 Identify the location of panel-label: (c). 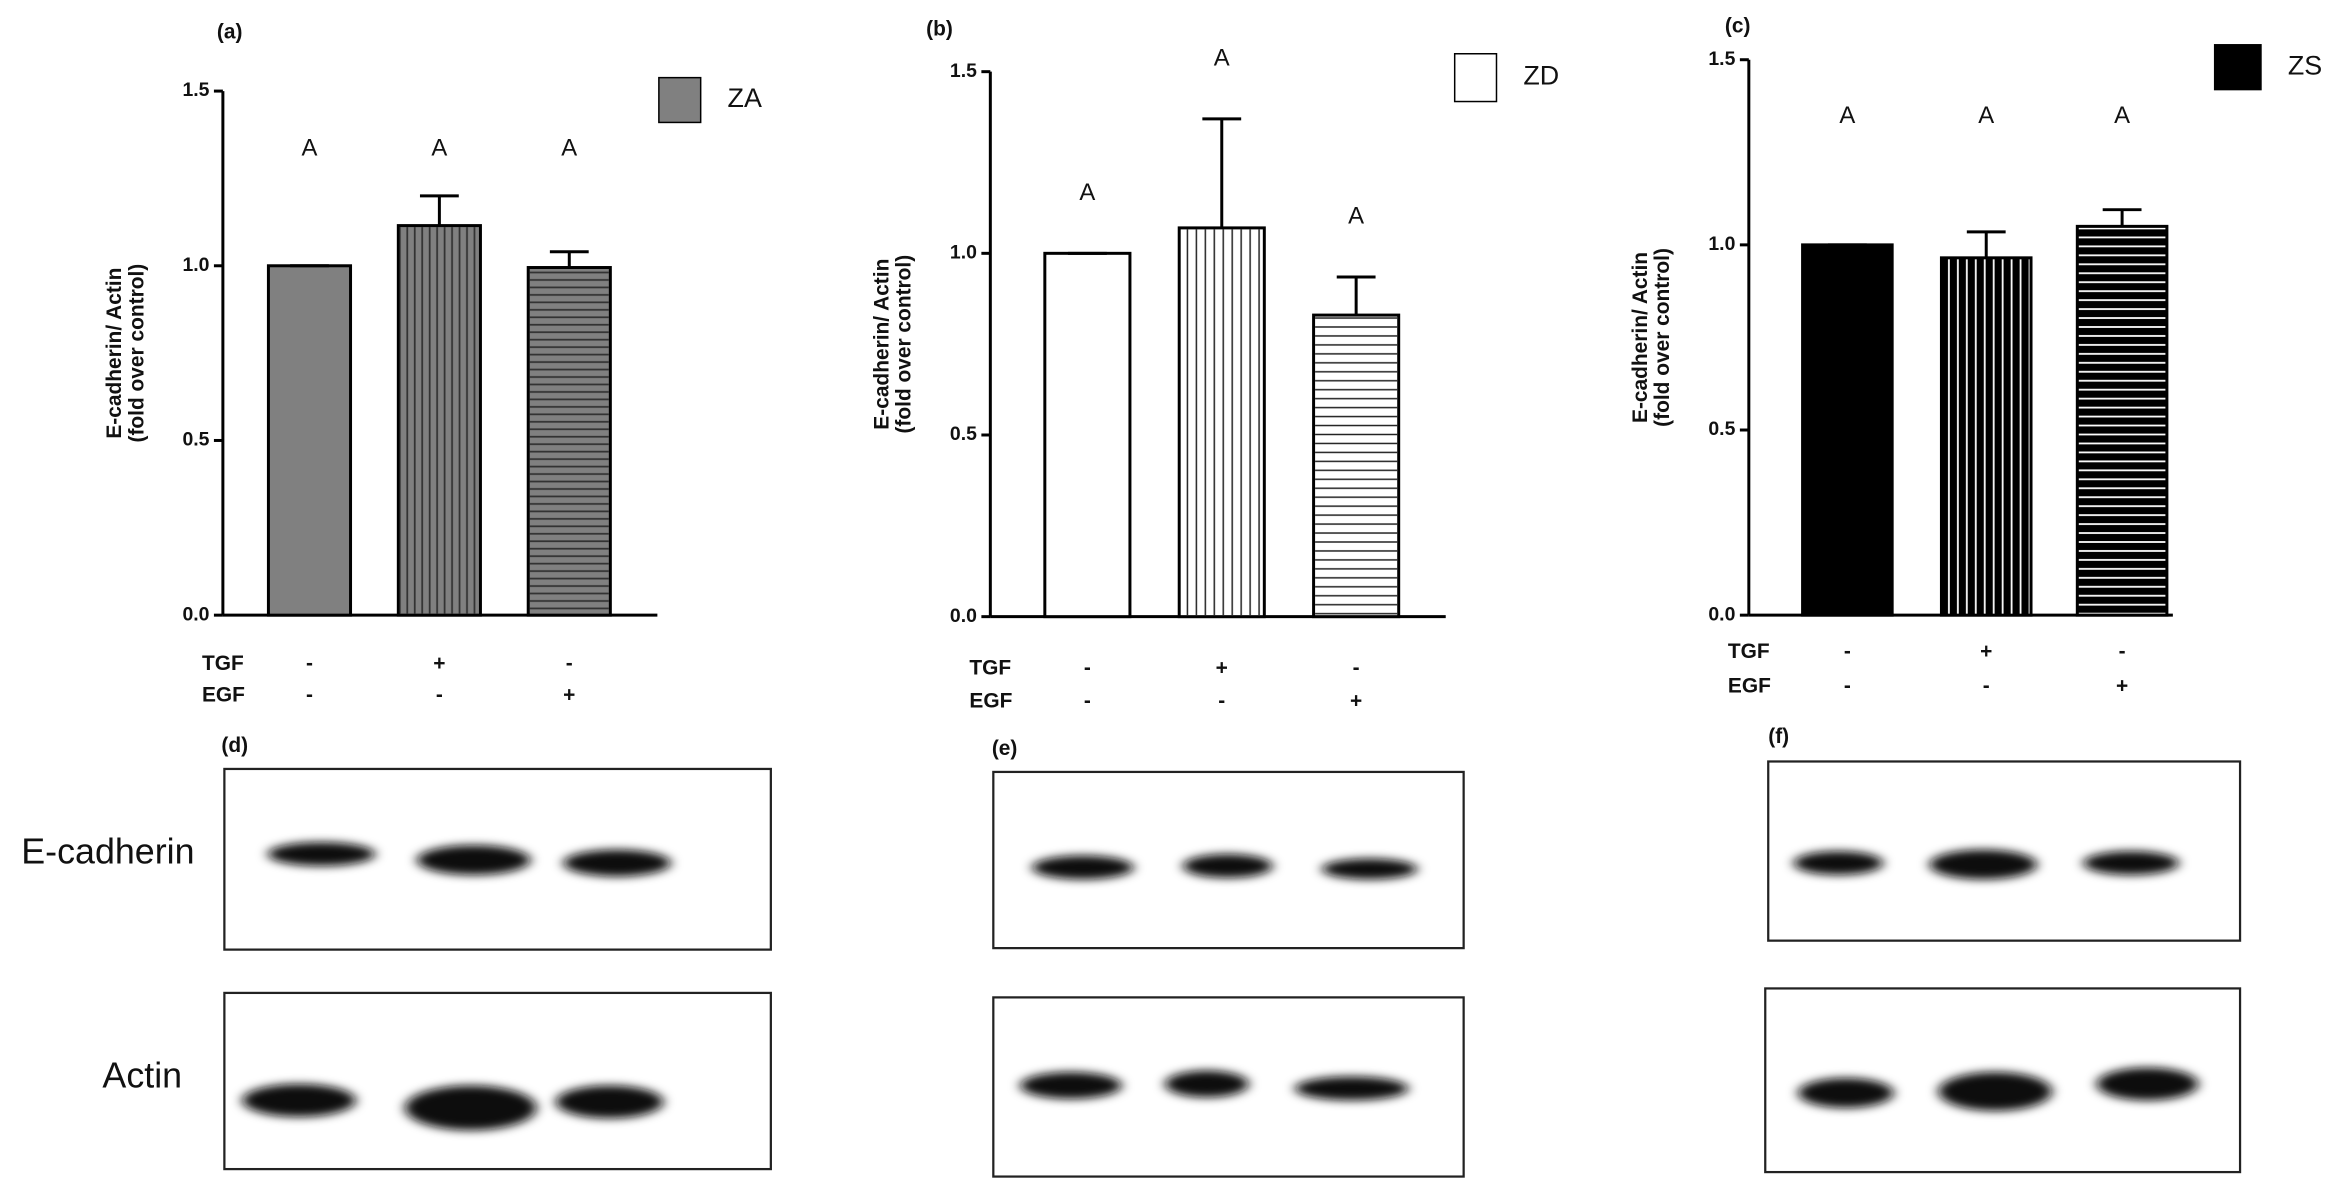
(1738, 25).